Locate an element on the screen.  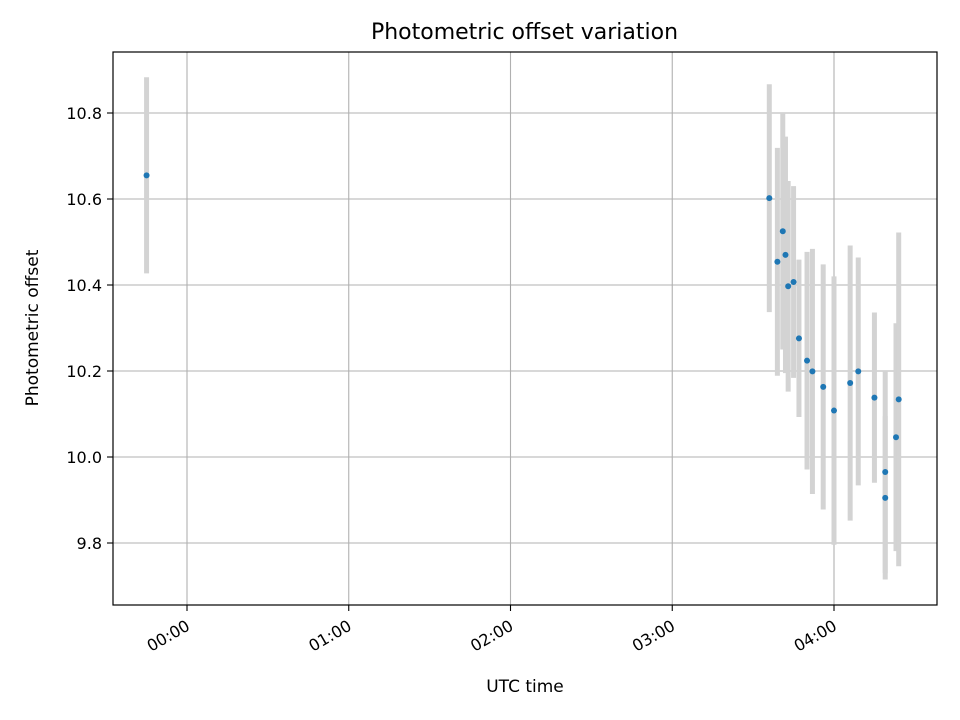
y-tick-label: 10.8 is located at coordinates (84, 113).